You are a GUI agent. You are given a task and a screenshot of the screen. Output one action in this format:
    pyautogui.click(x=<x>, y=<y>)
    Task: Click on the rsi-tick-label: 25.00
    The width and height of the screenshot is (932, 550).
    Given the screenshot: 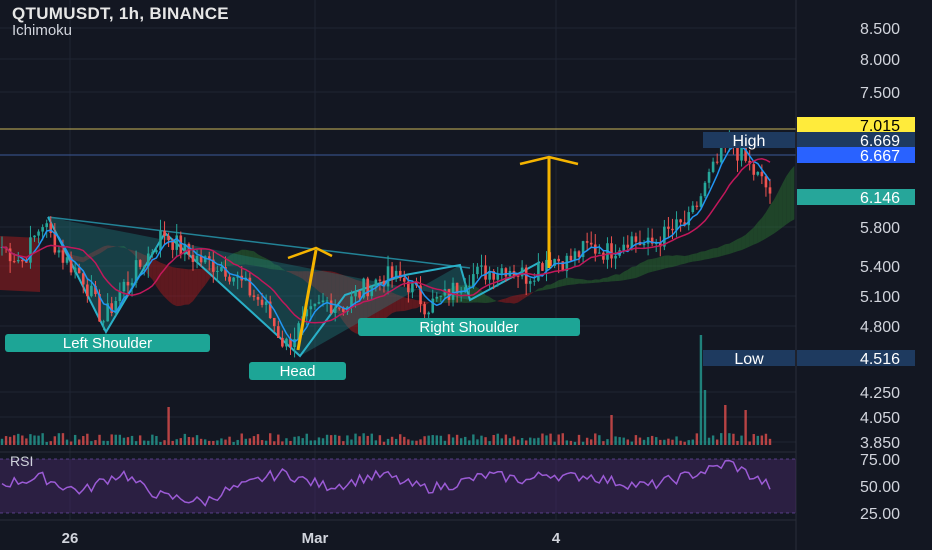 What is the action you would take?
    pyautogui.click(x=880, y=514)
    